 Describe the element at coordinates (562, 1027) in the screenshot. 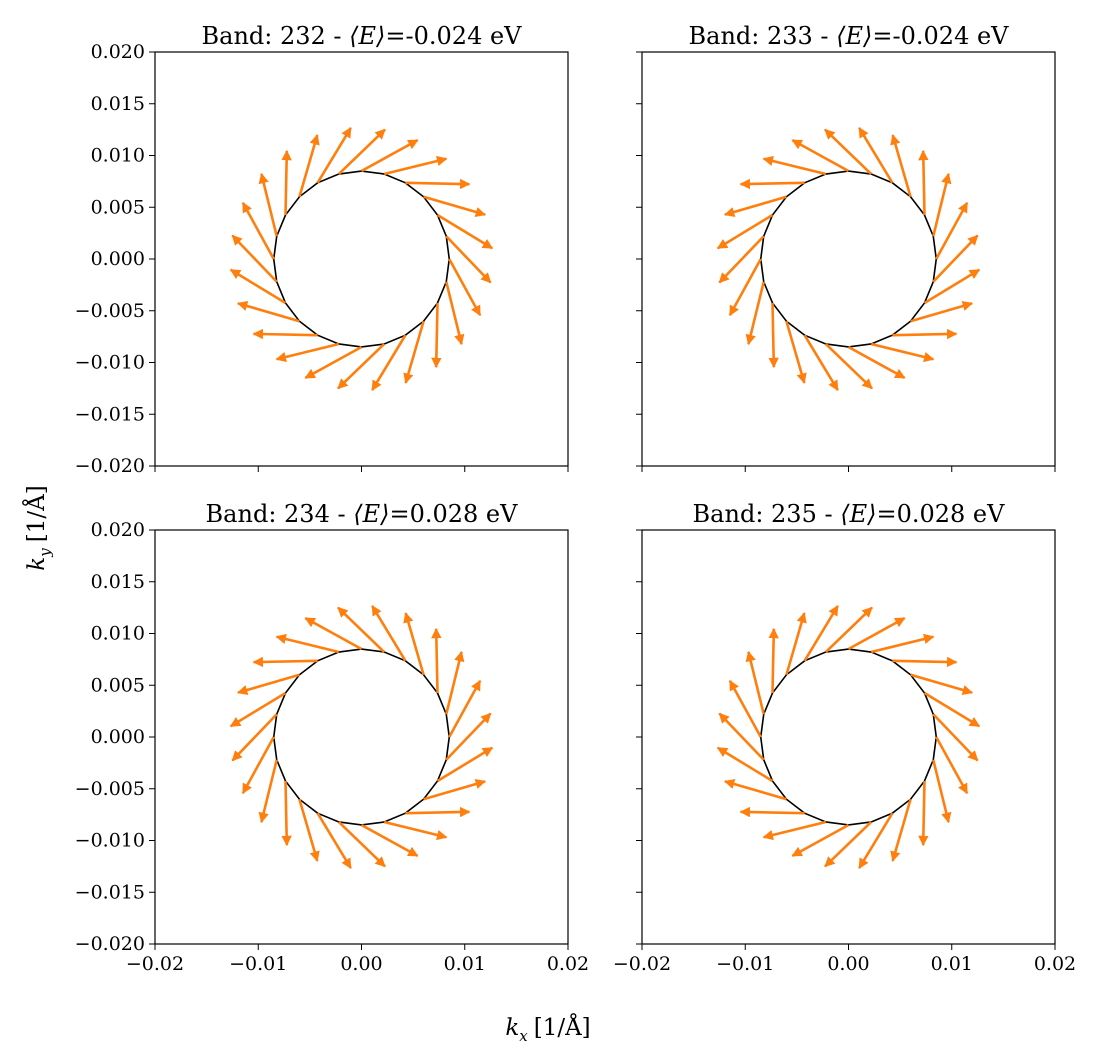

I see `x-axis-label-unit: [1/Å]` at that location.